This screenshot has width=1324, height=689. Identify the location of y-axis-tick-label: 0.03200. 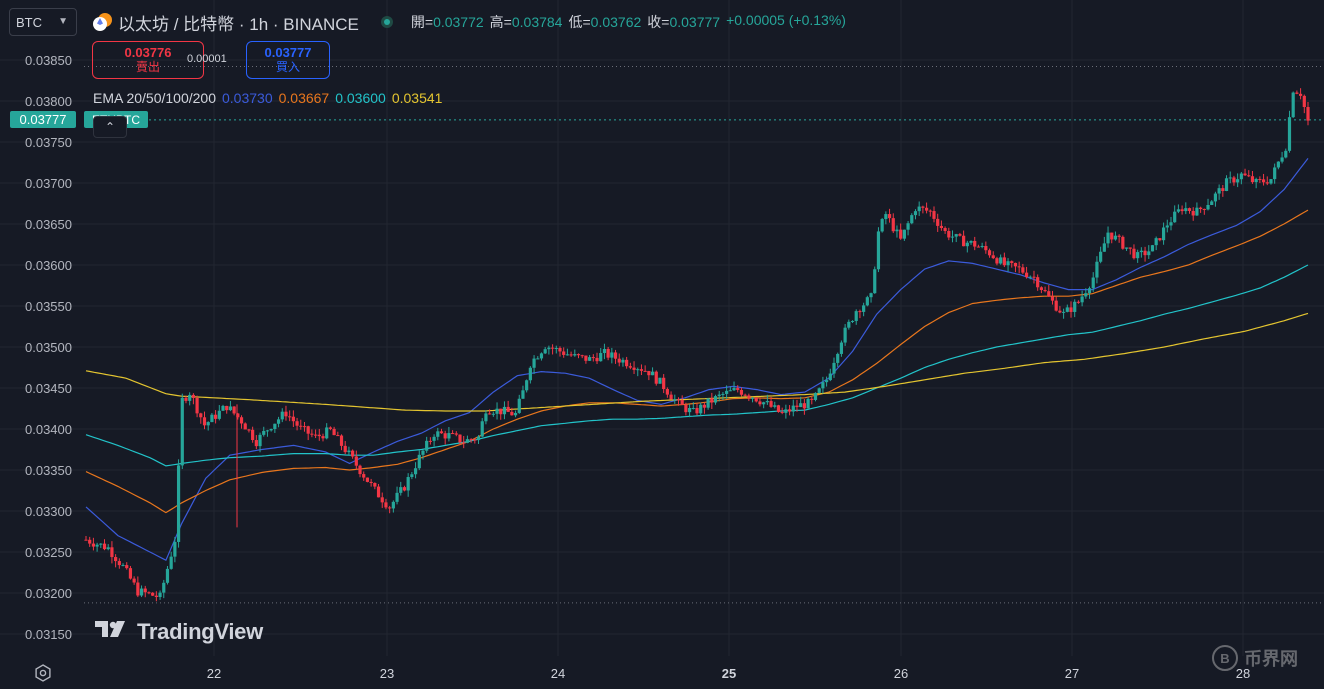
(48, 593).